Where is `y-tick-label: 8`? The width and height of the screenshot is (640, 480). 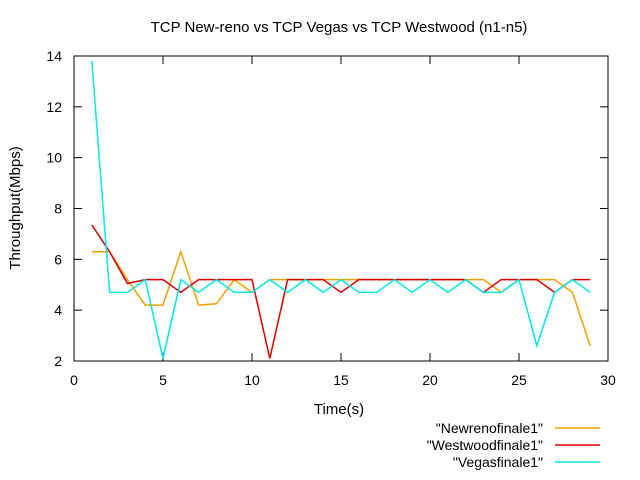
y-tick-label: 8 is located at coordinates (58, 209).